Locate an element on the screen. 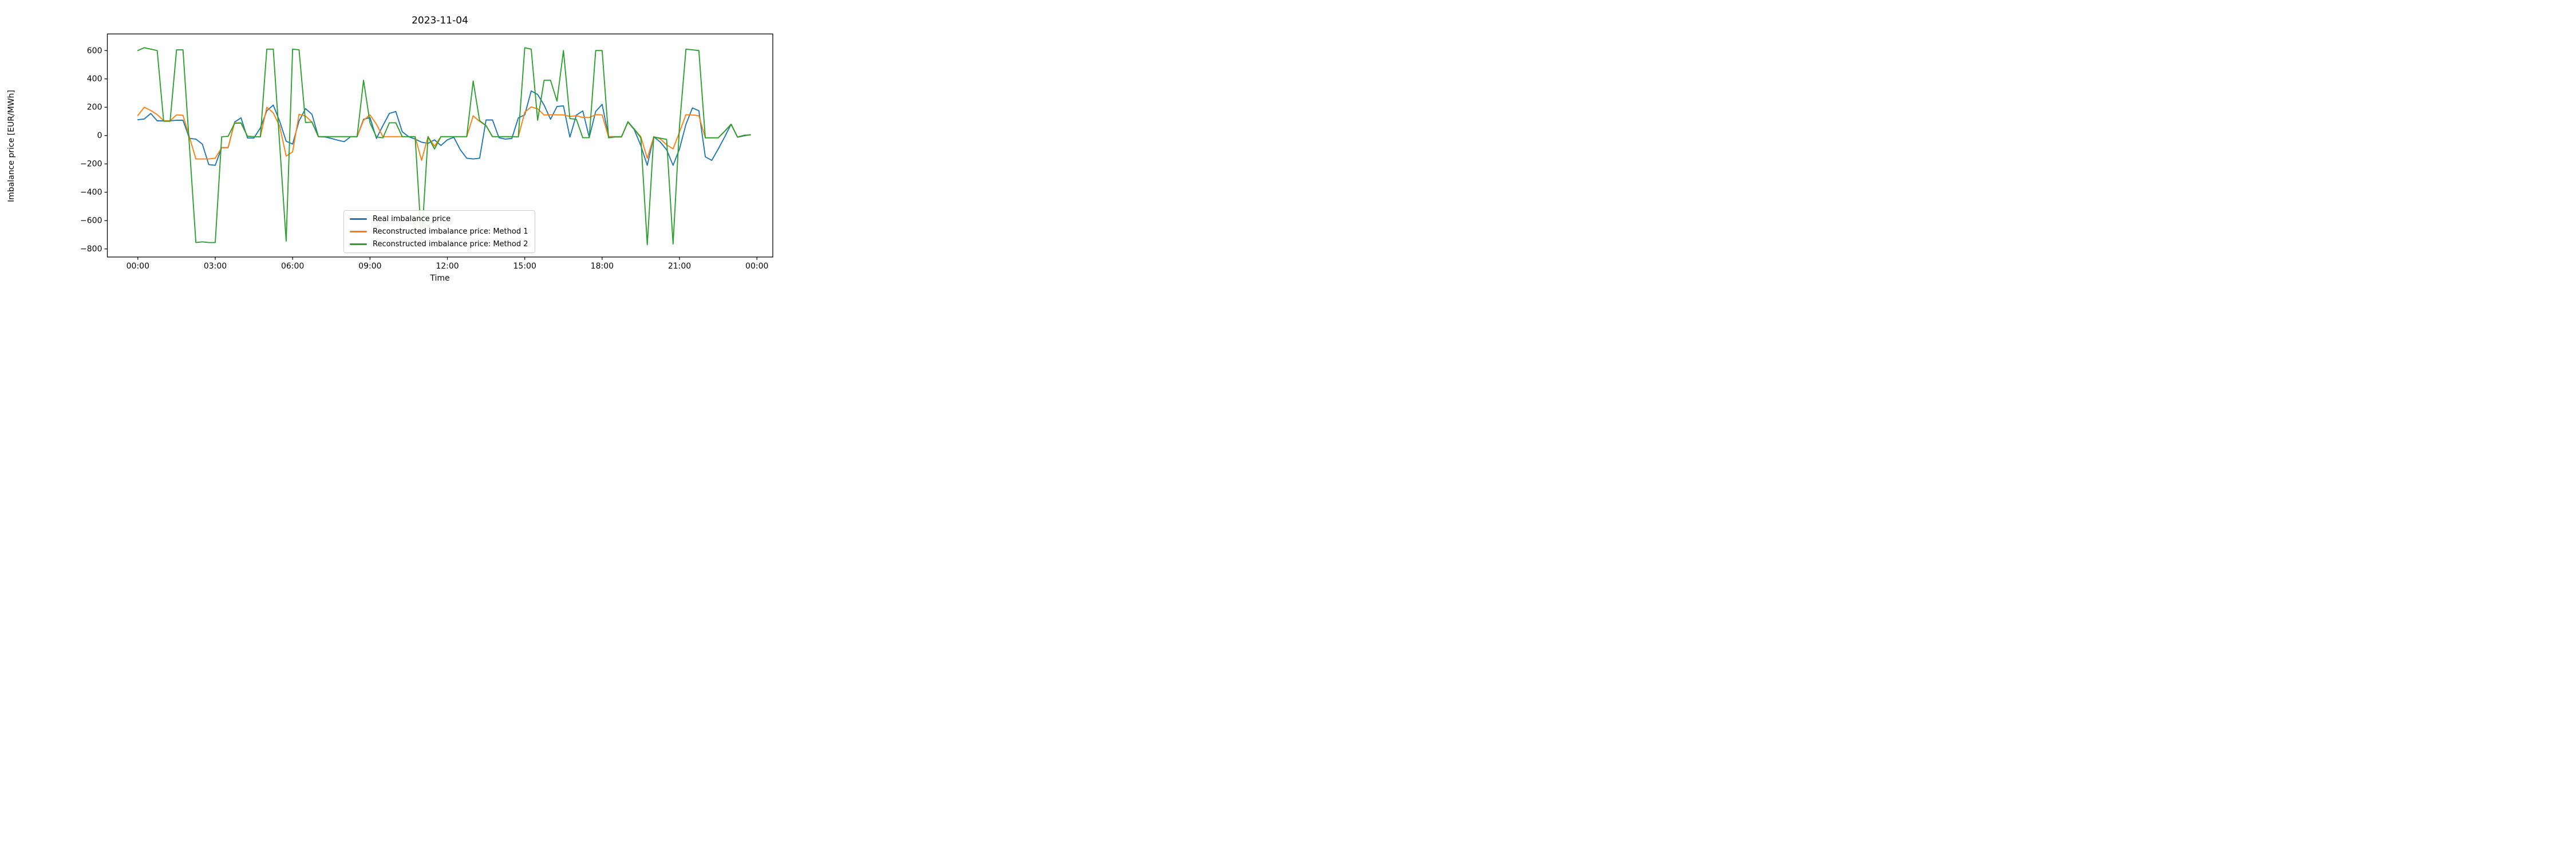  y-tick-label: 400 is located at coordinates (94, 79).